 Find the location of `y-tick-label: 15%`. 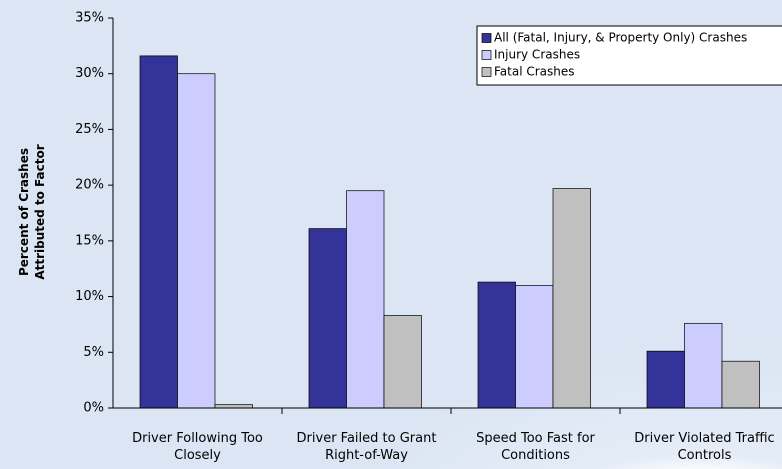

y-tick-label: 15% is located at coordinates (89, 240).